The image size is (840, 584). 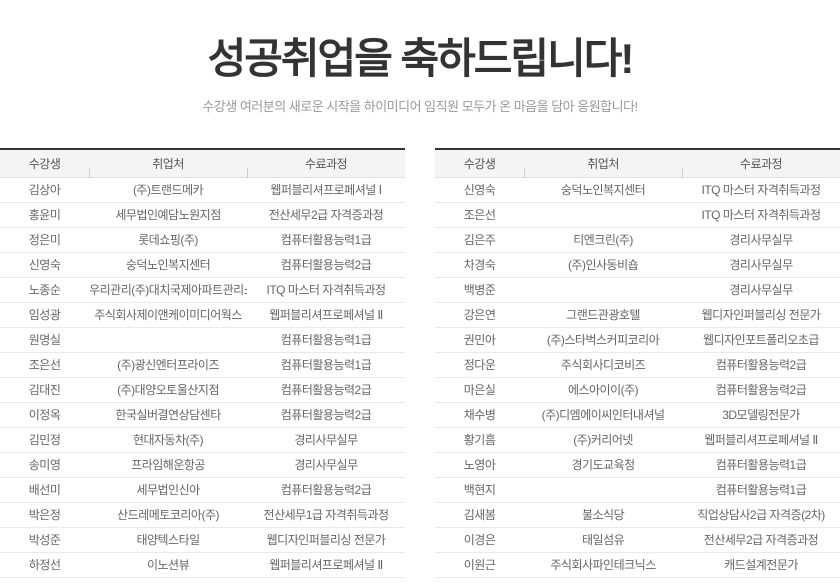 What do you see at coordinates (202, 490) in the screenshot?
I see `table-row: 배선미 세무법인신아 컴퓨터활용능력2급` at bounding box center [202, 490].